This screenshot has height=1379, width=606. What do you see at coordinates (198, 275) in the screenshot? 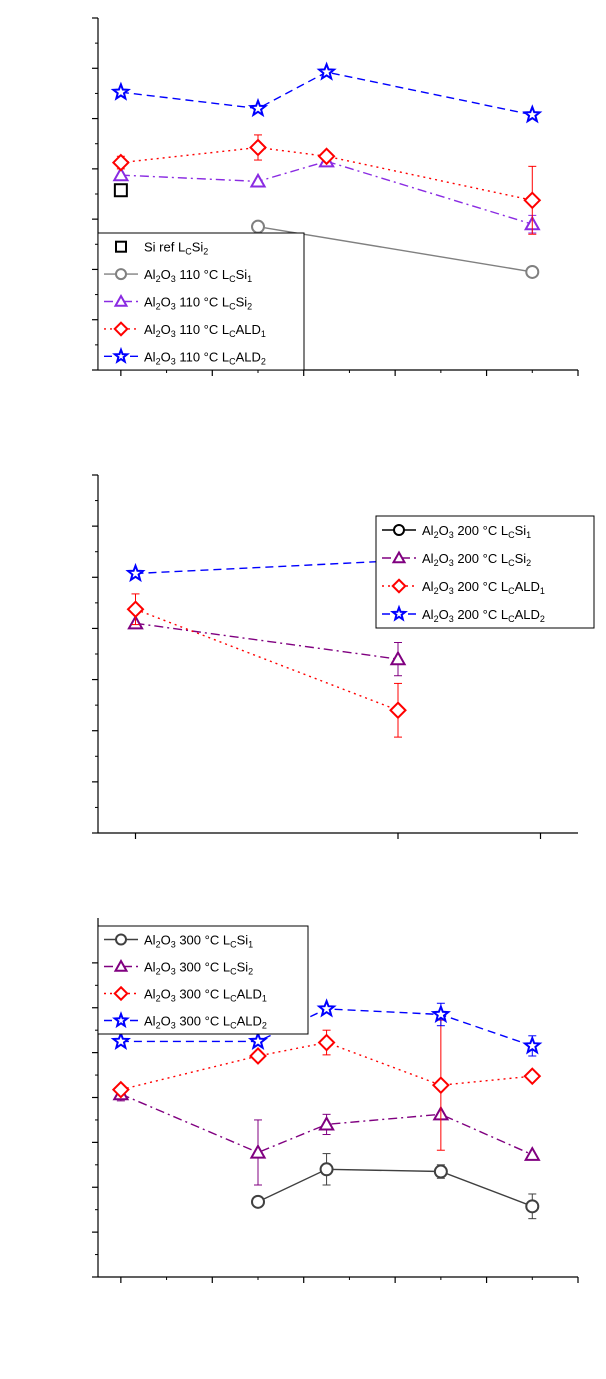
I see `legend-label: Al2O3 110 °C LCSi1` at bounding box center [198, 275].